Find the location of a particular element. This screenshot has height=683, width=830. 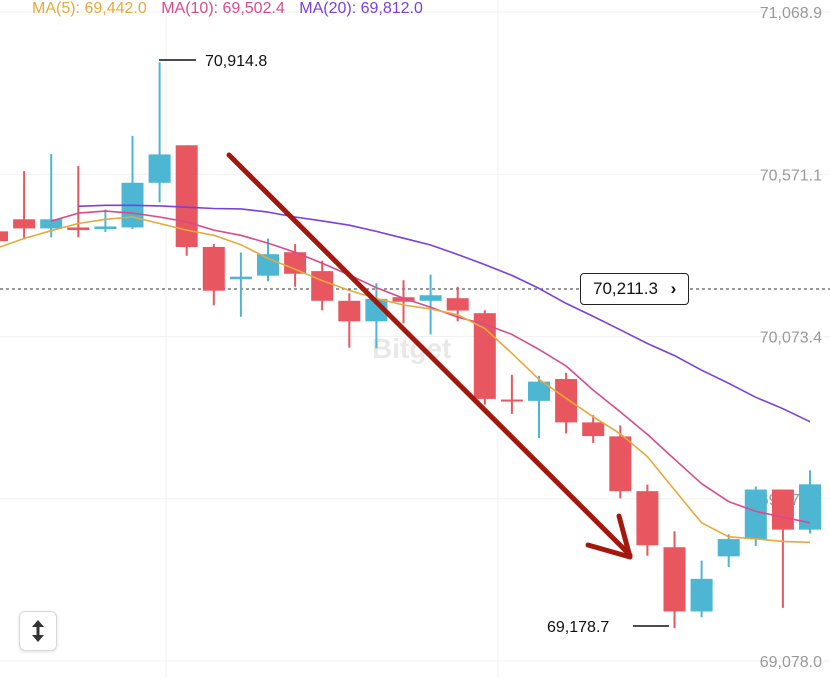

low-label: 69,178.7 is located at coordinates (578, 627).